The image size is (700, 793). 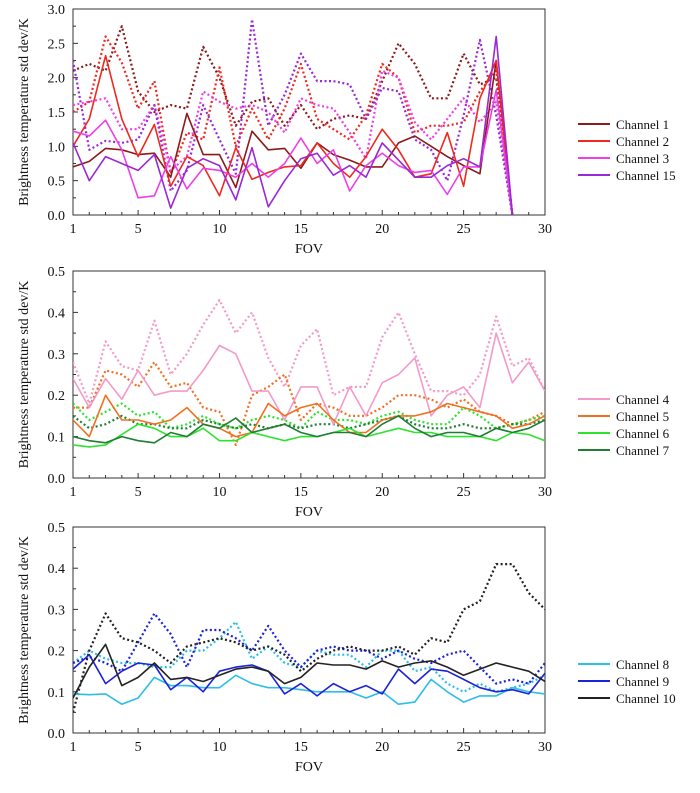 What do you see at coordinates (642, 141) in the screenshot?
I see `legend-label-channel-2: Channel 2` at bounding box center [642, 141].